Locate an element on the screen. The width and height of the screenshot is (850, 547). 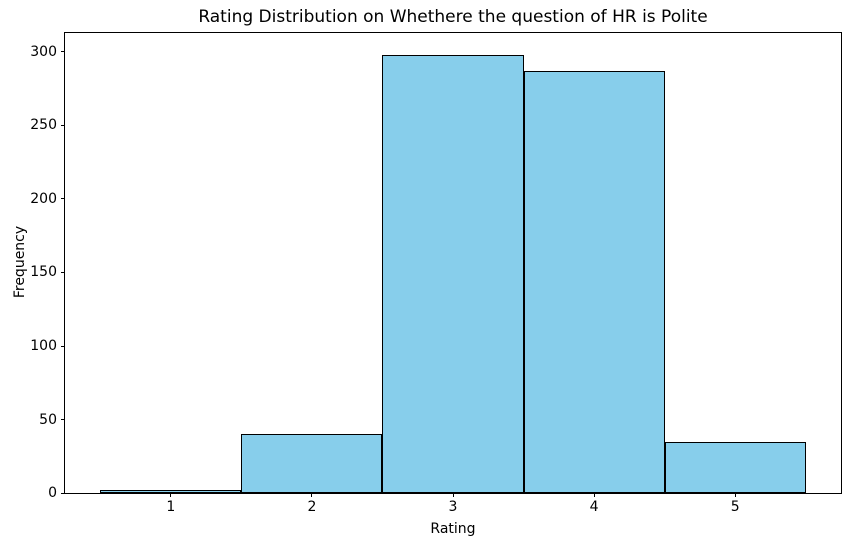
y-tick-label: 0 is located at coordinates (52, 493).